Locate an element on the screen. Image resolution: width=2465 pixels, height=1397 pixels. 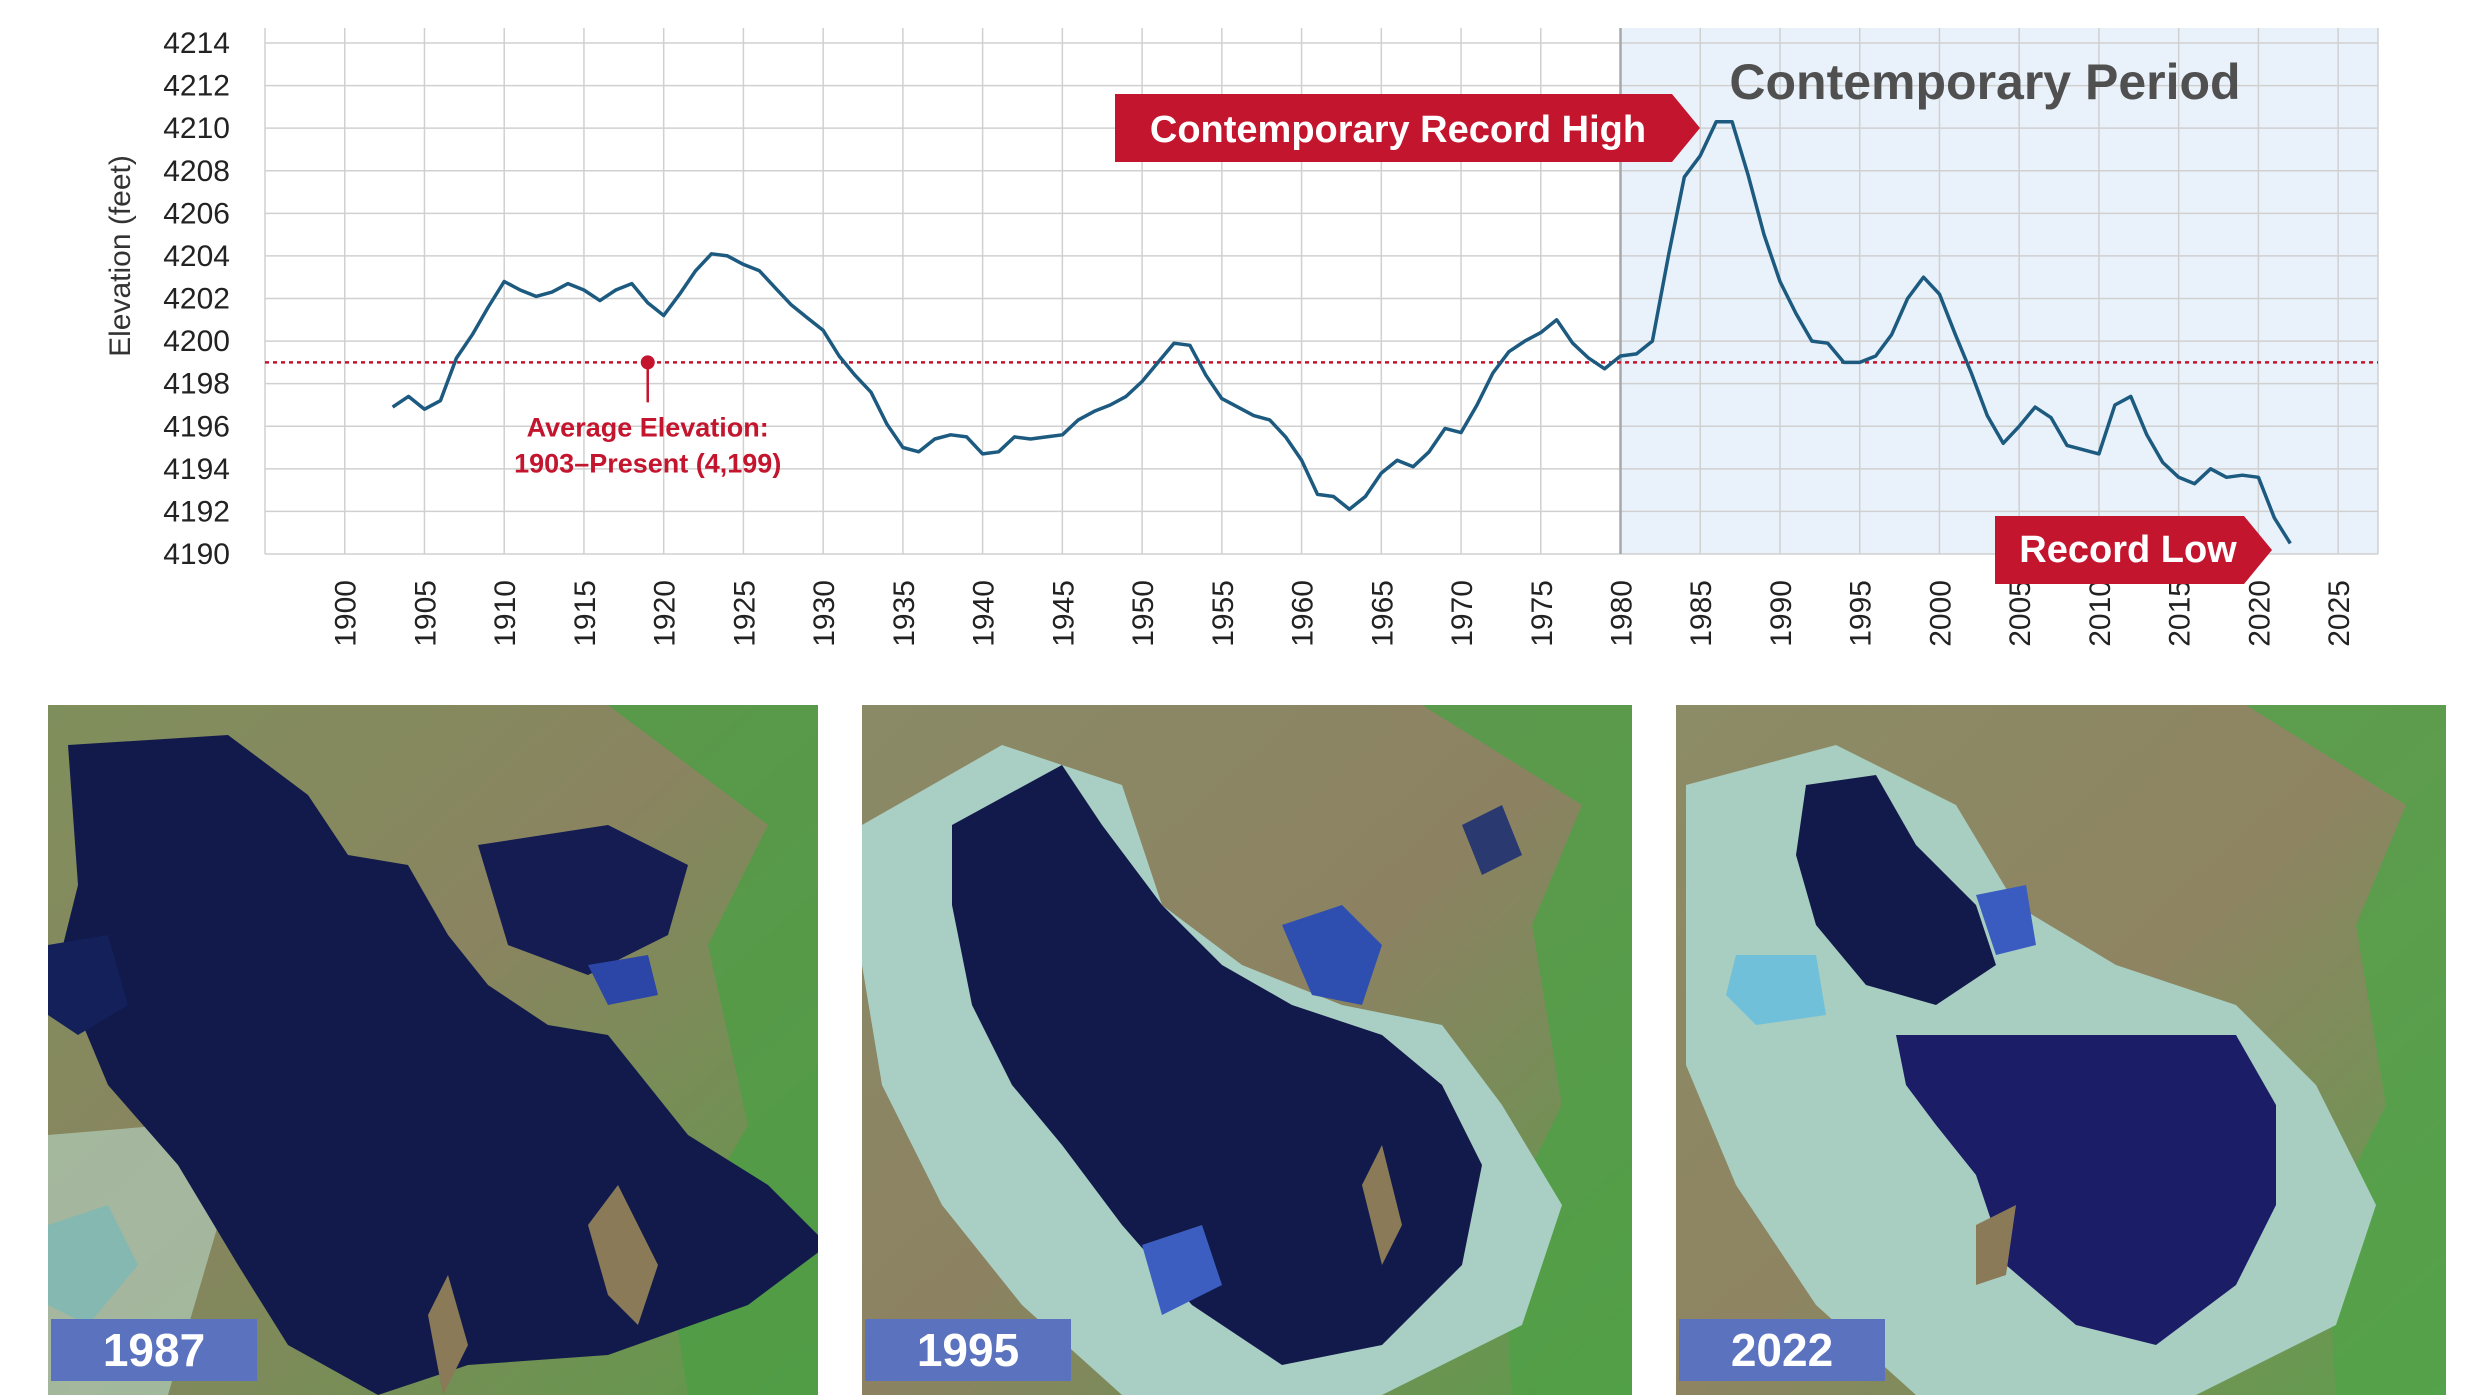
x-tick-label: 1910 is located at coordinates (505, 613).